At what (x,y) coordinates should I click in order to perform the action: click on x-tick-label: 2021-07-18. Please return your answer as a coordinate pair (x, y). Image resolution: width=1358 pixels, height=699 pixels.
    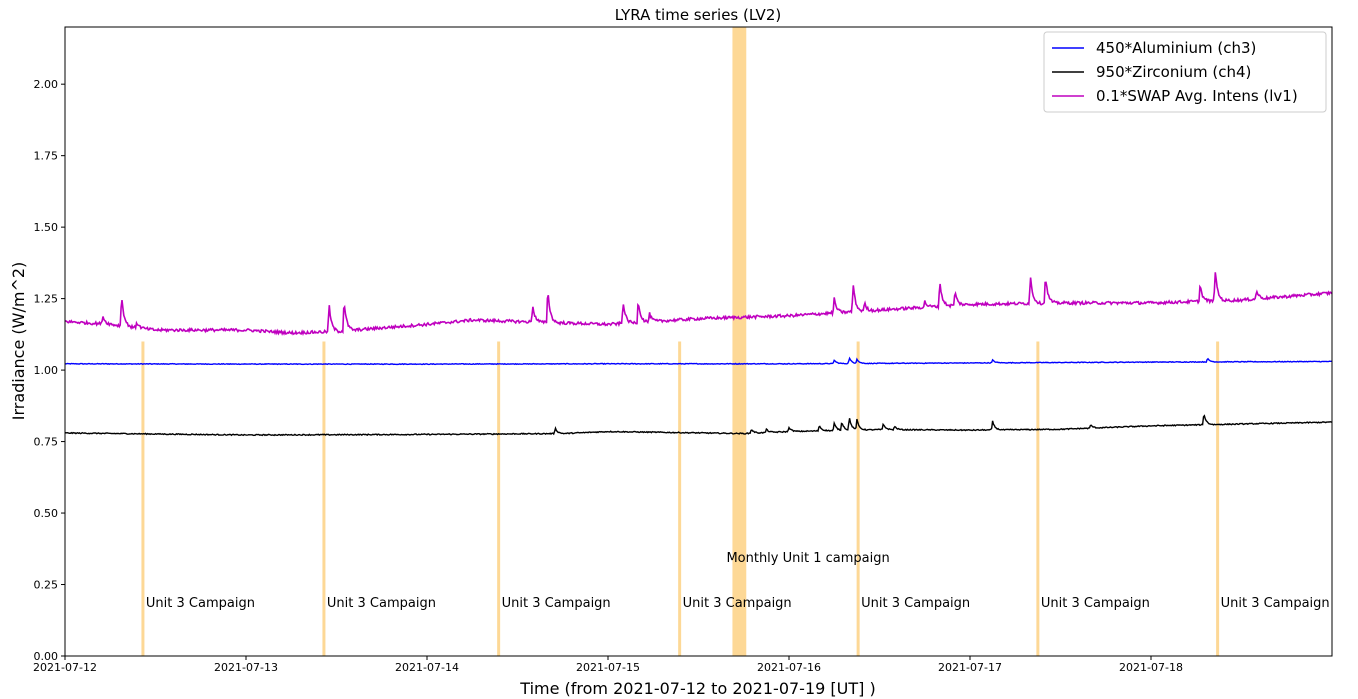
    Looking at the image, I should click on (1151, 667).